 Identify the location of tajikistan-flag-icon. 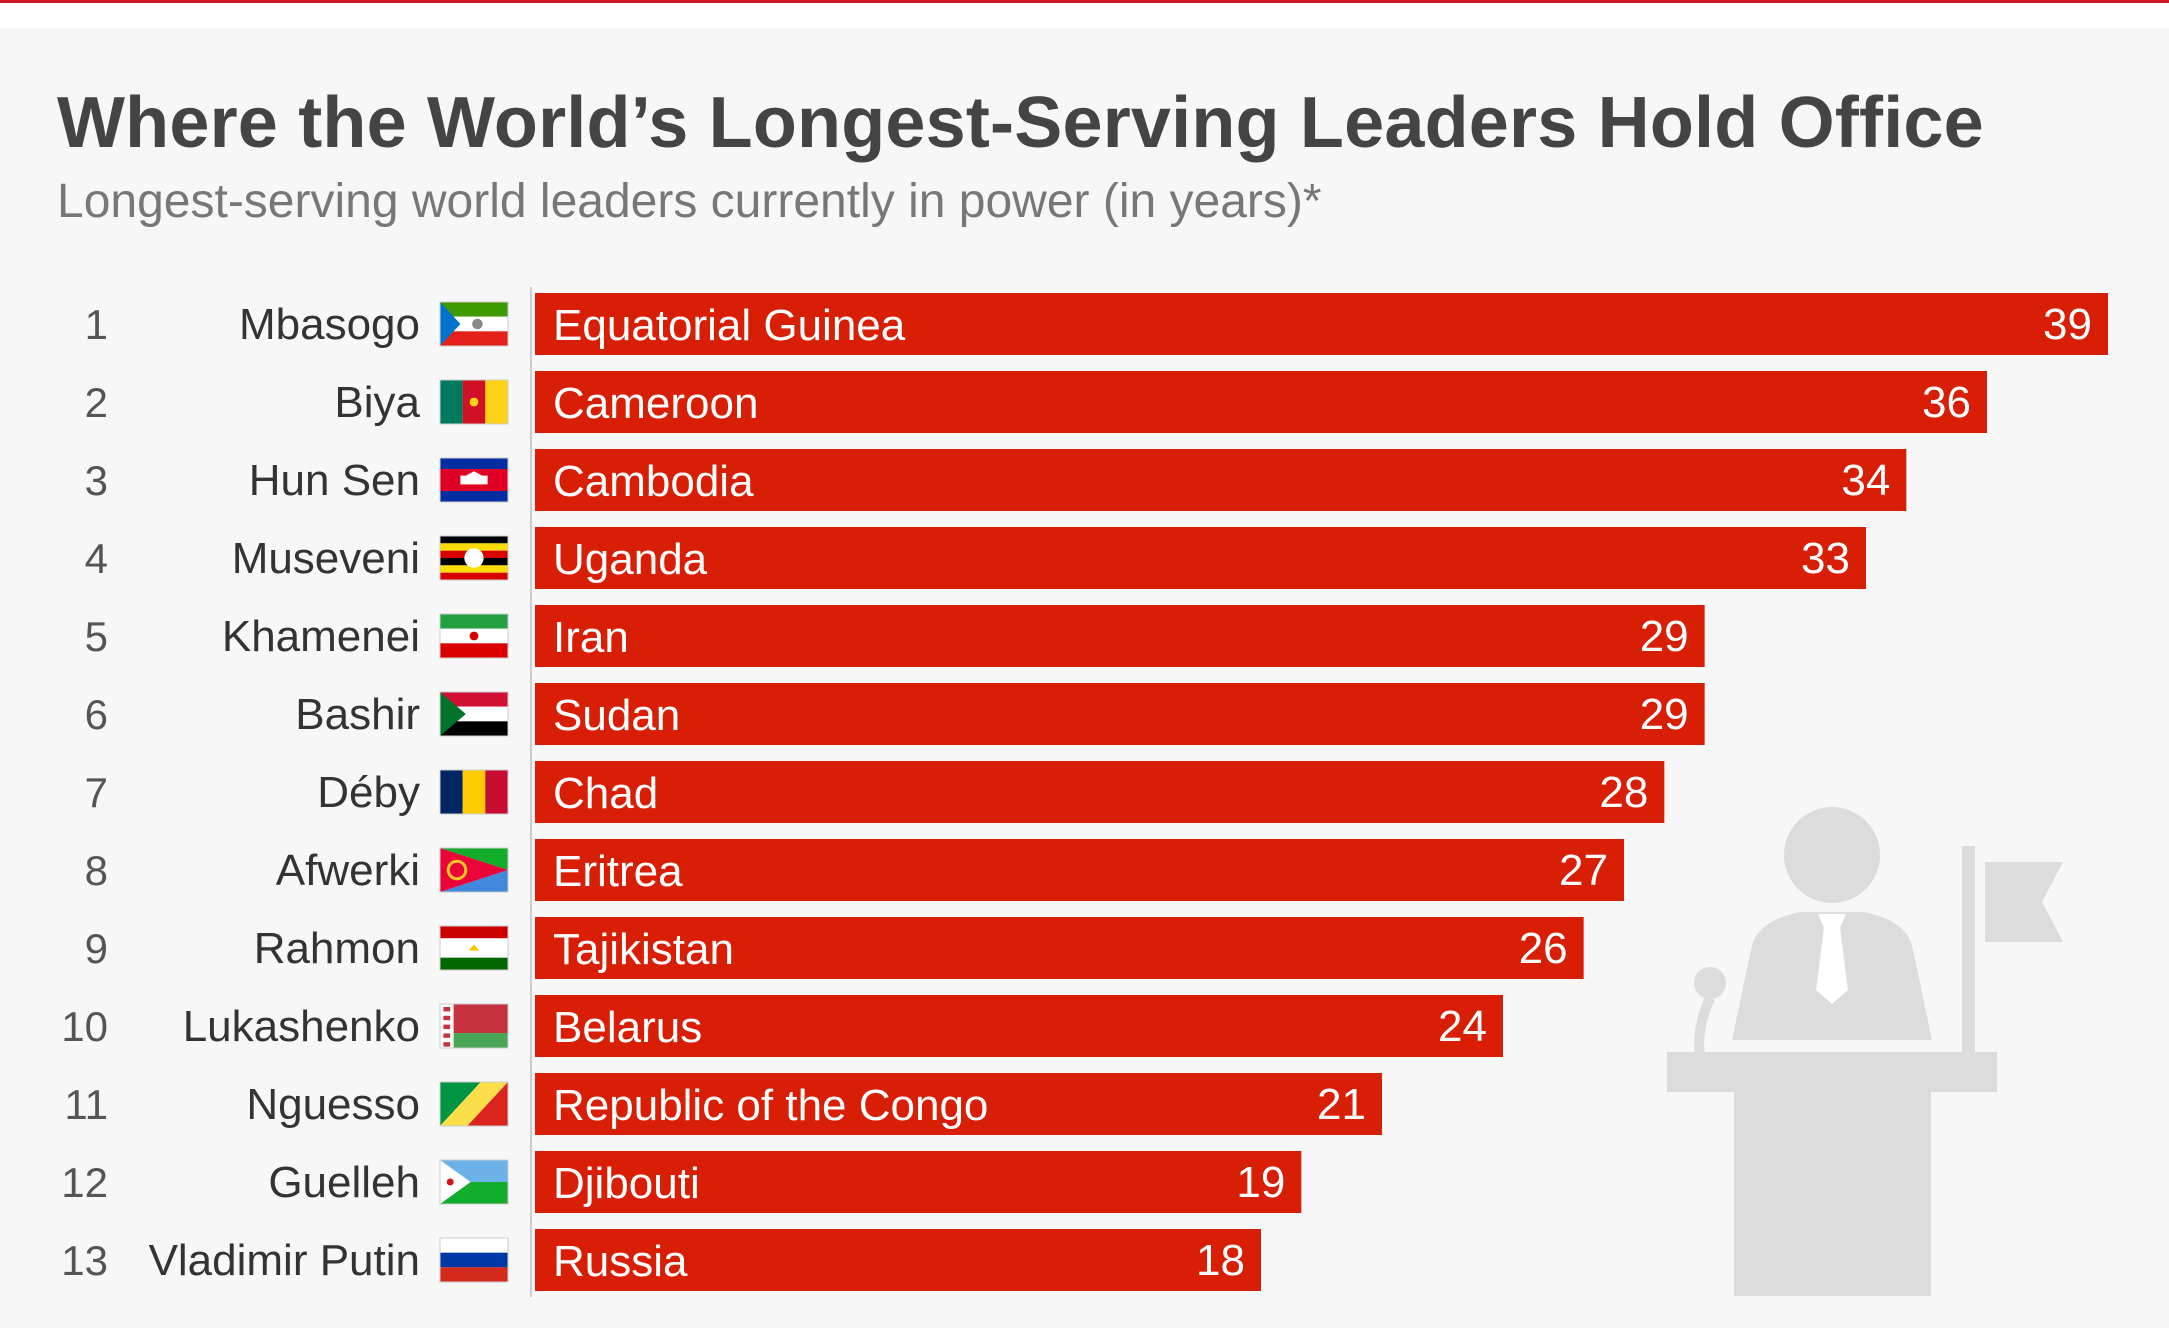
(474, 948).